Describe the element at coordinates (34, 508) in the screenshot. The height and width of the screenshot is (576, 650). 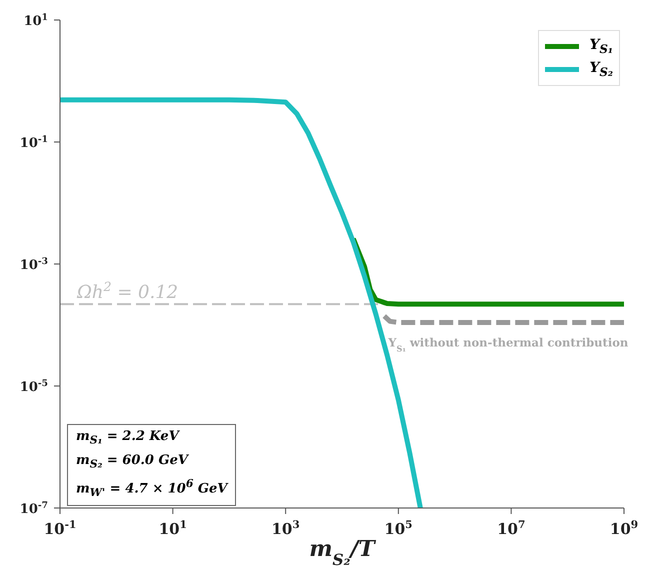
I see `y-tick-label: 10$^{-7}$` at that location.